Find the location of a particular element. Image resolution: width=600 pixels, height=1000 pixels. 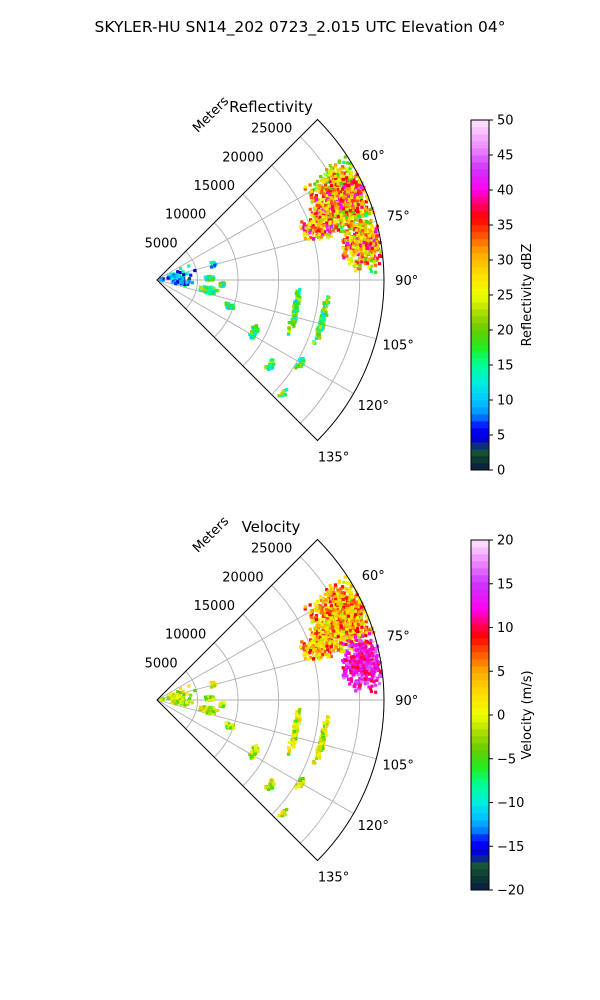

panel-title: Reflectivity is located at coordinates (271, 107).